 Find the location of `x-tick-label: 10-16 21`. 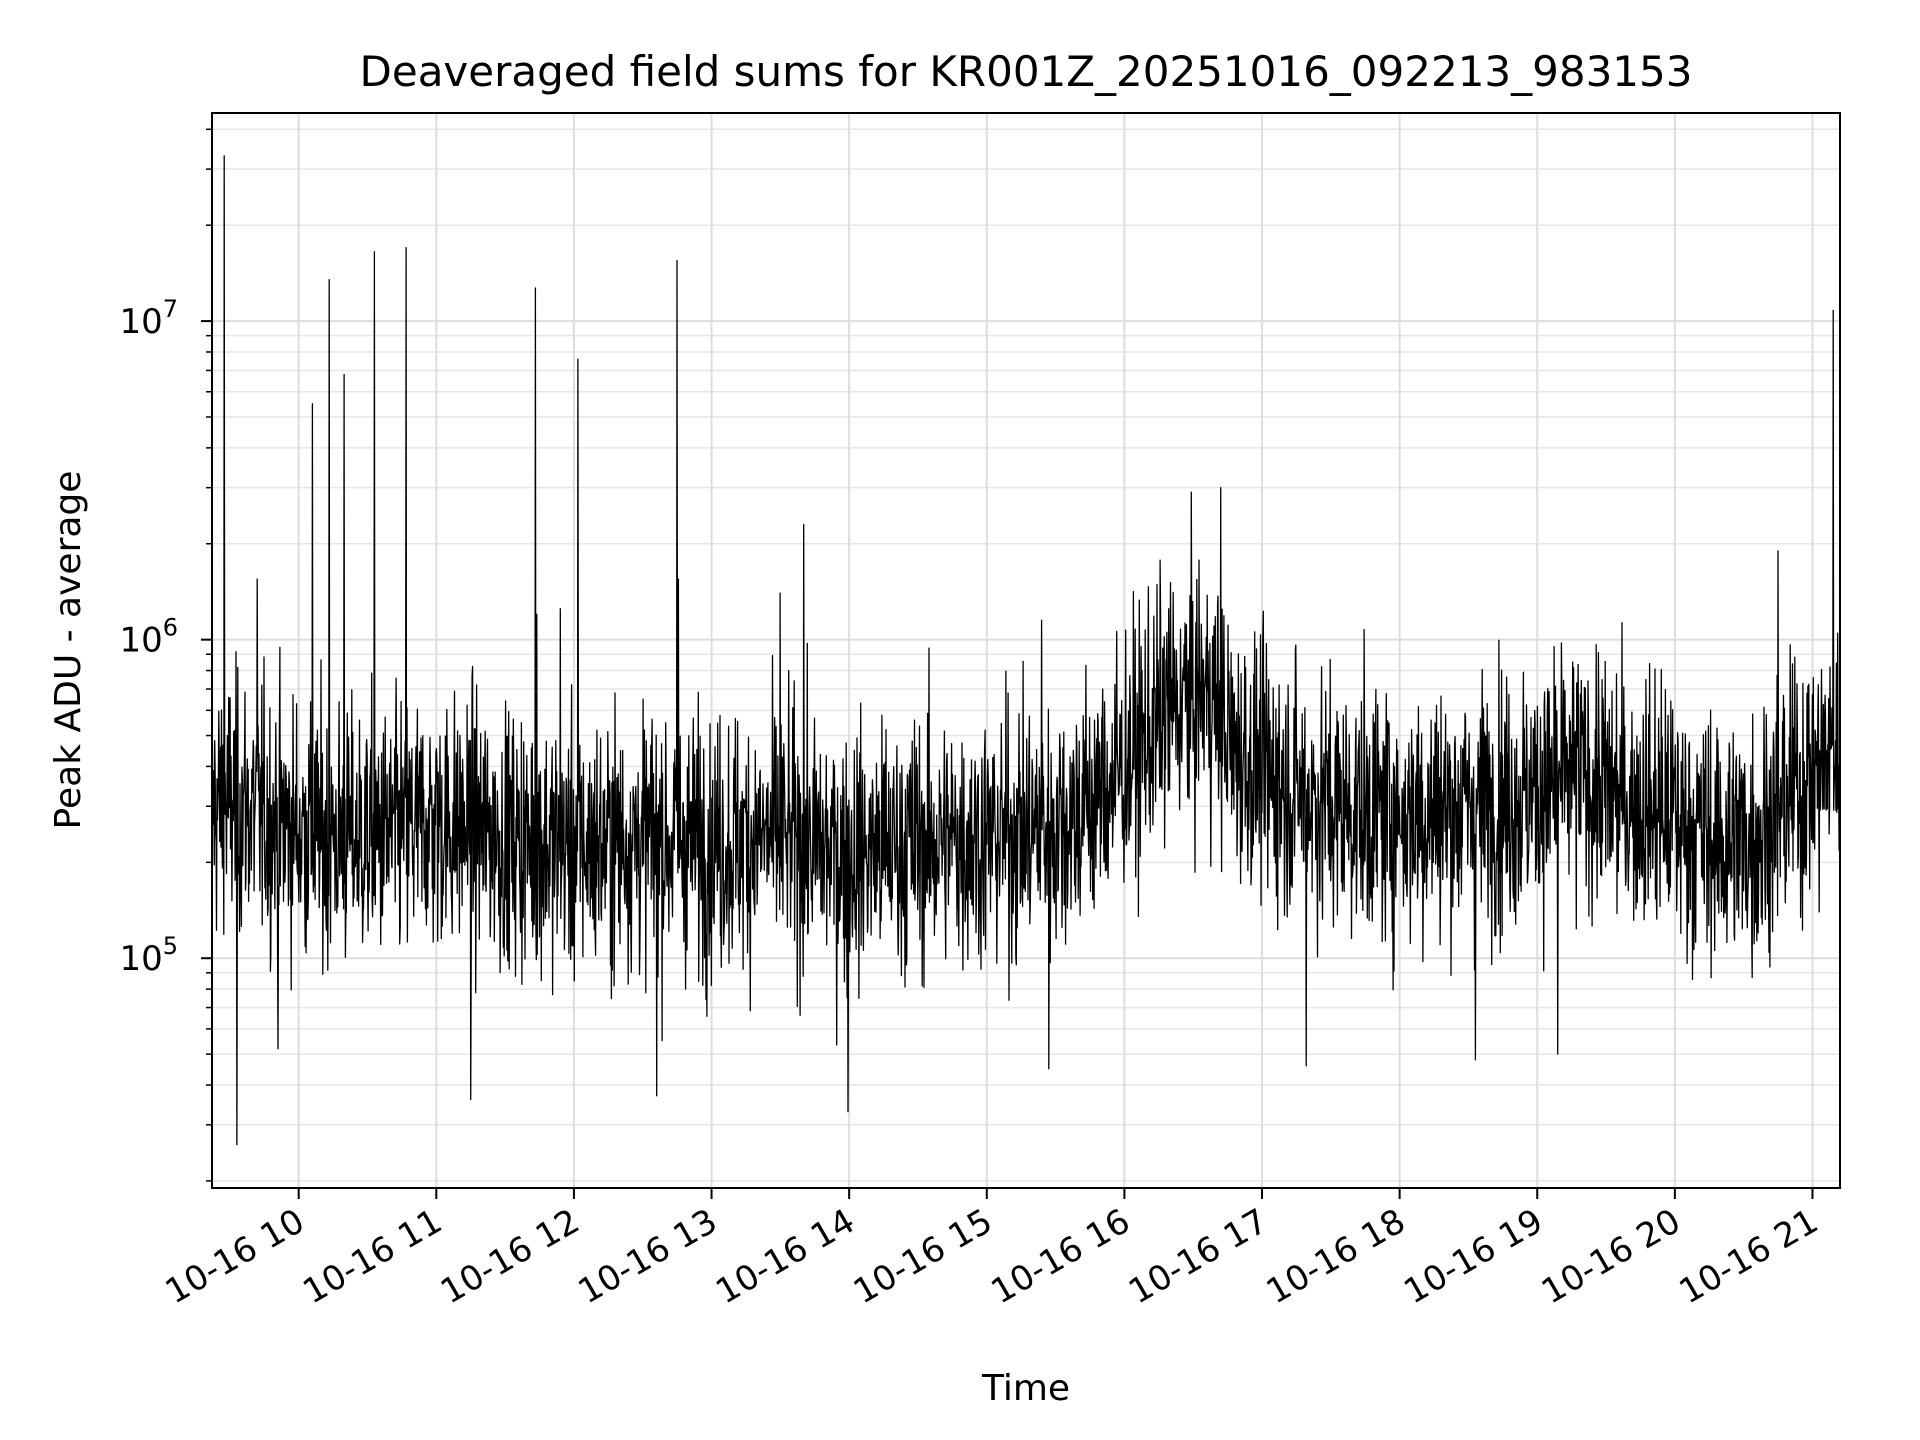

x-tick-label: 10-16 21 is located at coordinates (1749, 1256).